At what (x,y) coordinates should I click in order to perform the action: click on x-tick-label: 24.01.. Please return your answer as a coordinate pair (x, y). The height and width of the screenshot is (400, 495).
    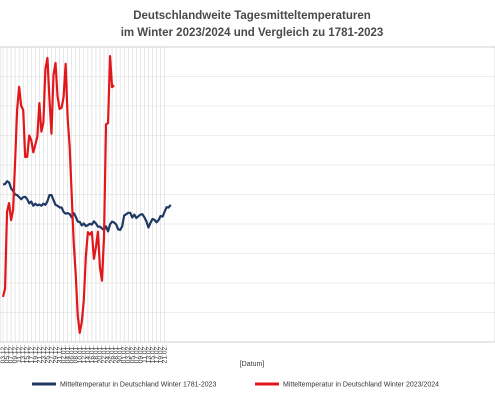
    Looking at the image, I should click on (108, 354).